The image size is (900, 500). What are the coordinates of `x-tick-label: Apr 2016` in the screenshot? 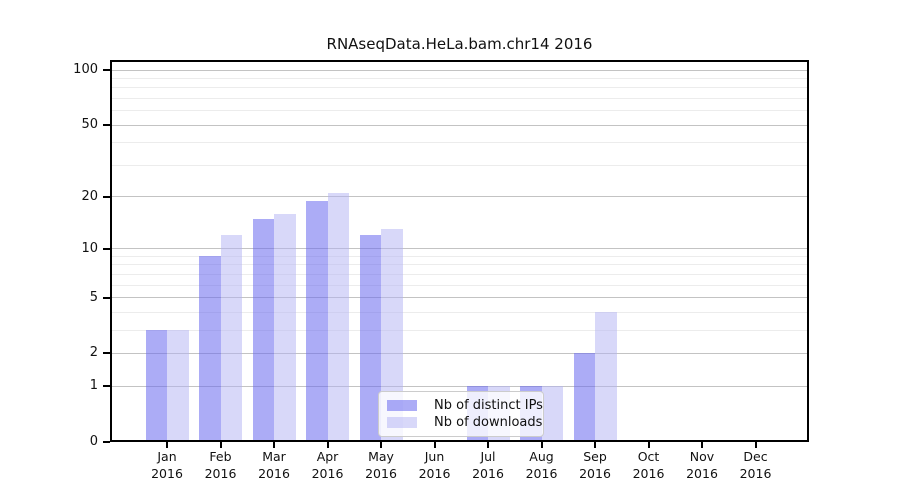 It's located at (327, 465).